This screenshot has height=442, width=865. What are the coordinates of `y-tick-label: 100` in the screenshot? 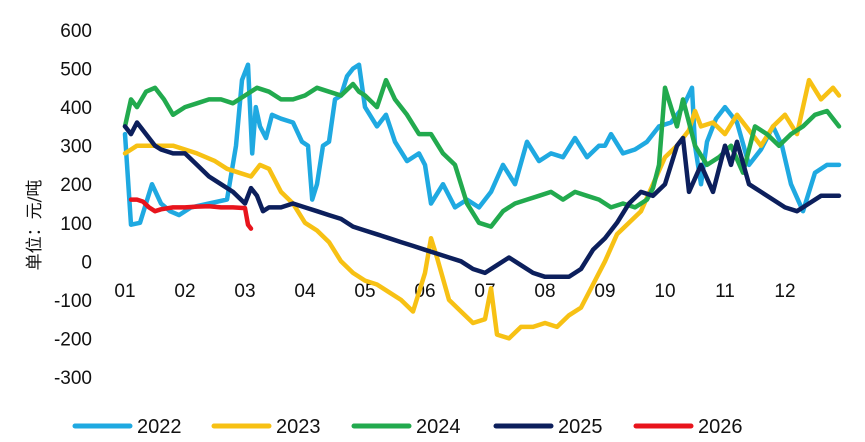 It's located at (76, 224).